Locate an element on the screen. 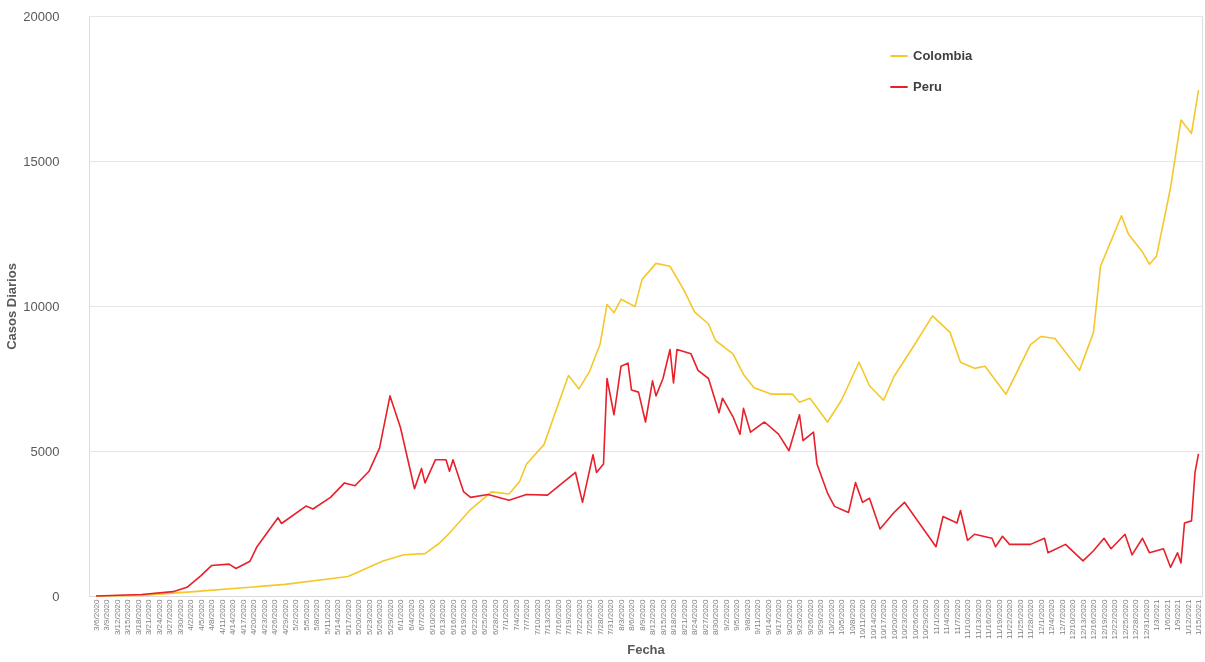 The width and height of the screenshot is (1205, 662). x-tick-label: 3/12/2020 is located at coordinates (117, 617).